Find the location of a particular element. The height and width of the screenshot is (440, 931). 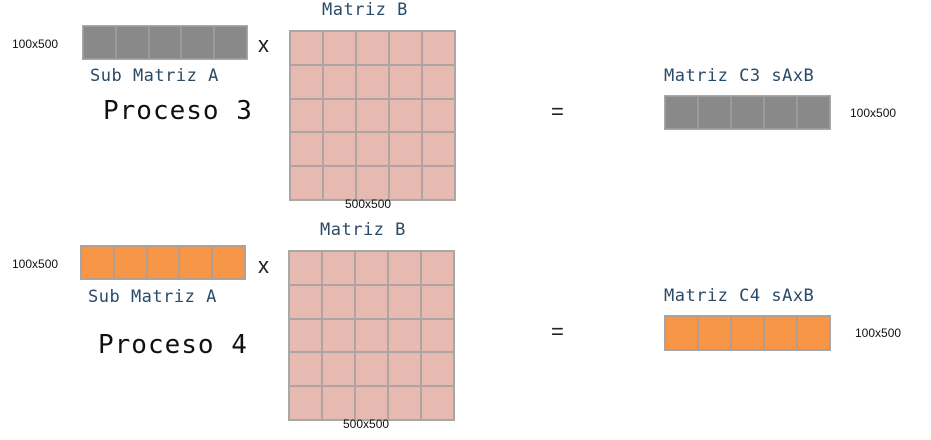

result-title: Matriz C3 sAxB is located at coordinates (739, 76).